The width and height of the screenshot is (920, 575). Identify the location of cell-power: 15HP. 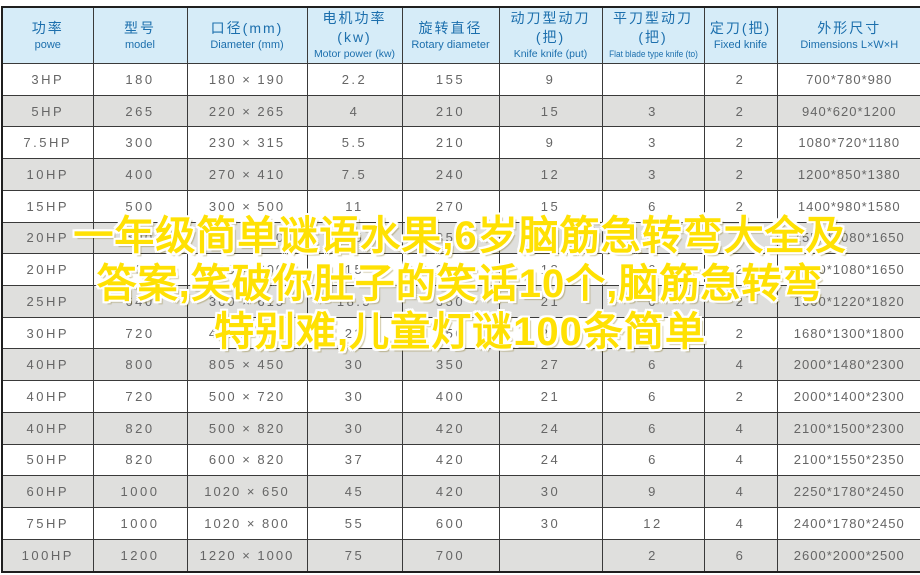
(47, 206).